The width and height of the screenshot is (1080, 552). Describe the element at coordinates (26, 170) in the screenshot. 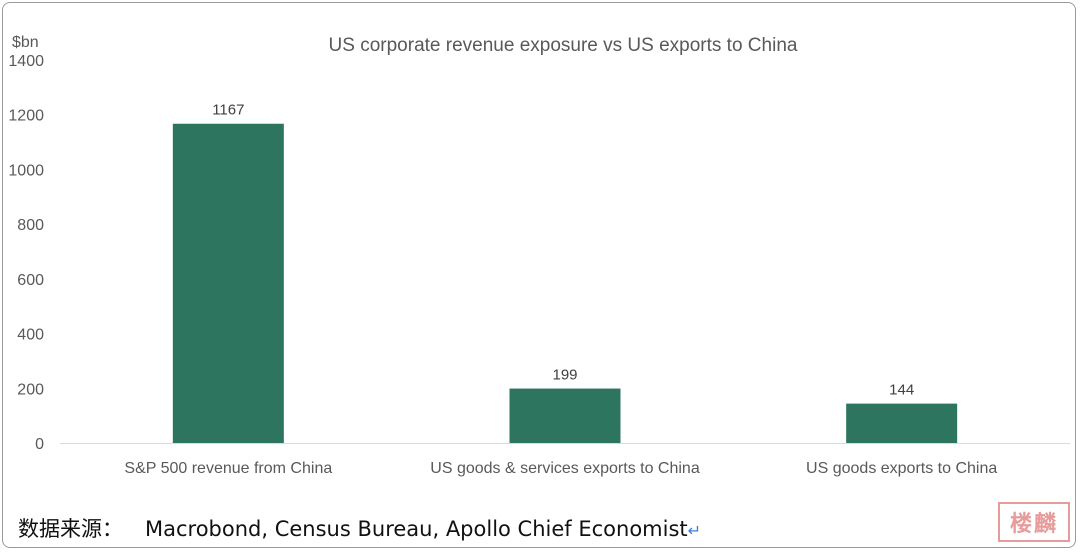

I see `y-tick-label: 1000` at that location.